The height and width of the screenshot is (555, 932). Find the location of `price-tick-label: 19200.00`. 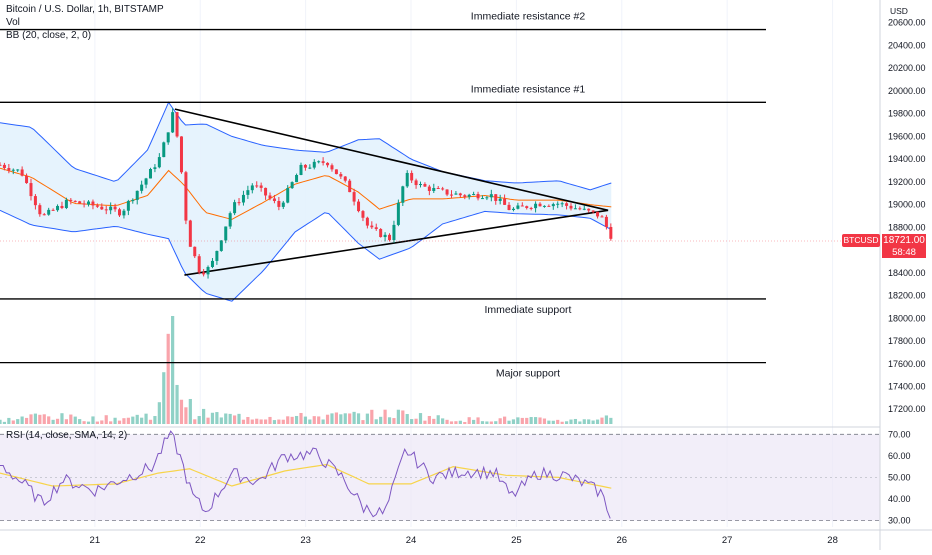

price-tick-label: 19200.00 is located at coordinates (907, 182).